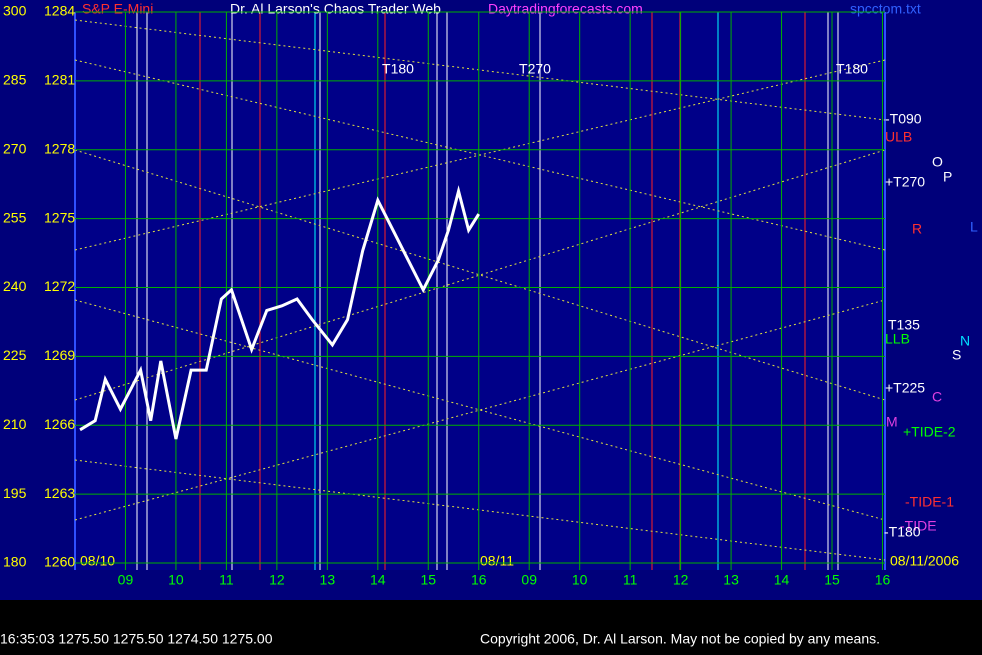  I want to click on cycle-label: T270, so click(535, 69).